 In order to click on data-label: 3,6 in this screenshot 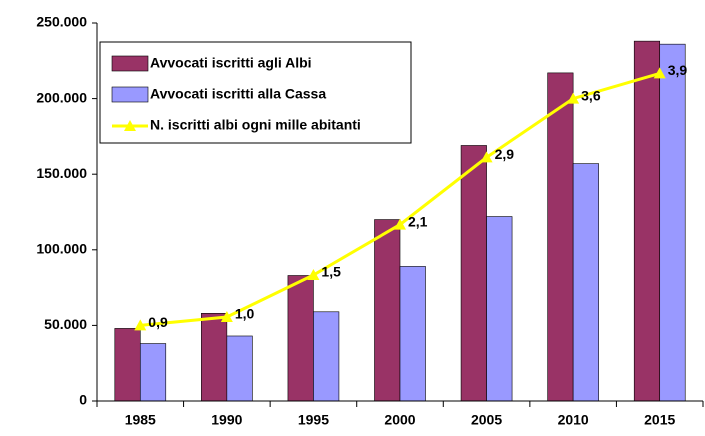, I will do `click(591, 95)`.